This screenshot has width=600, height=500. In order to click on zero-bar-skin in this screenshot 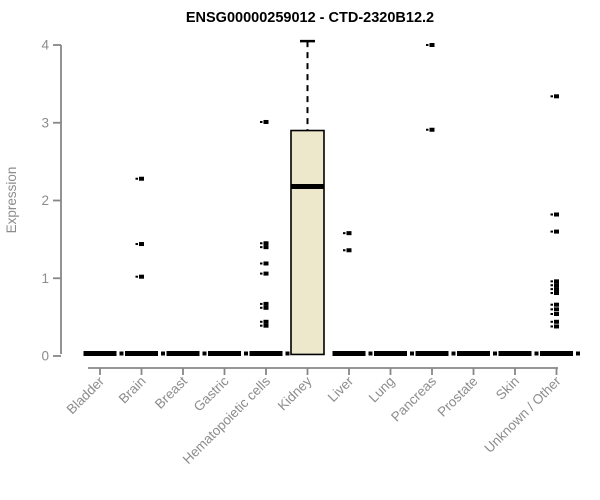, I will do `click(515, 353)`.